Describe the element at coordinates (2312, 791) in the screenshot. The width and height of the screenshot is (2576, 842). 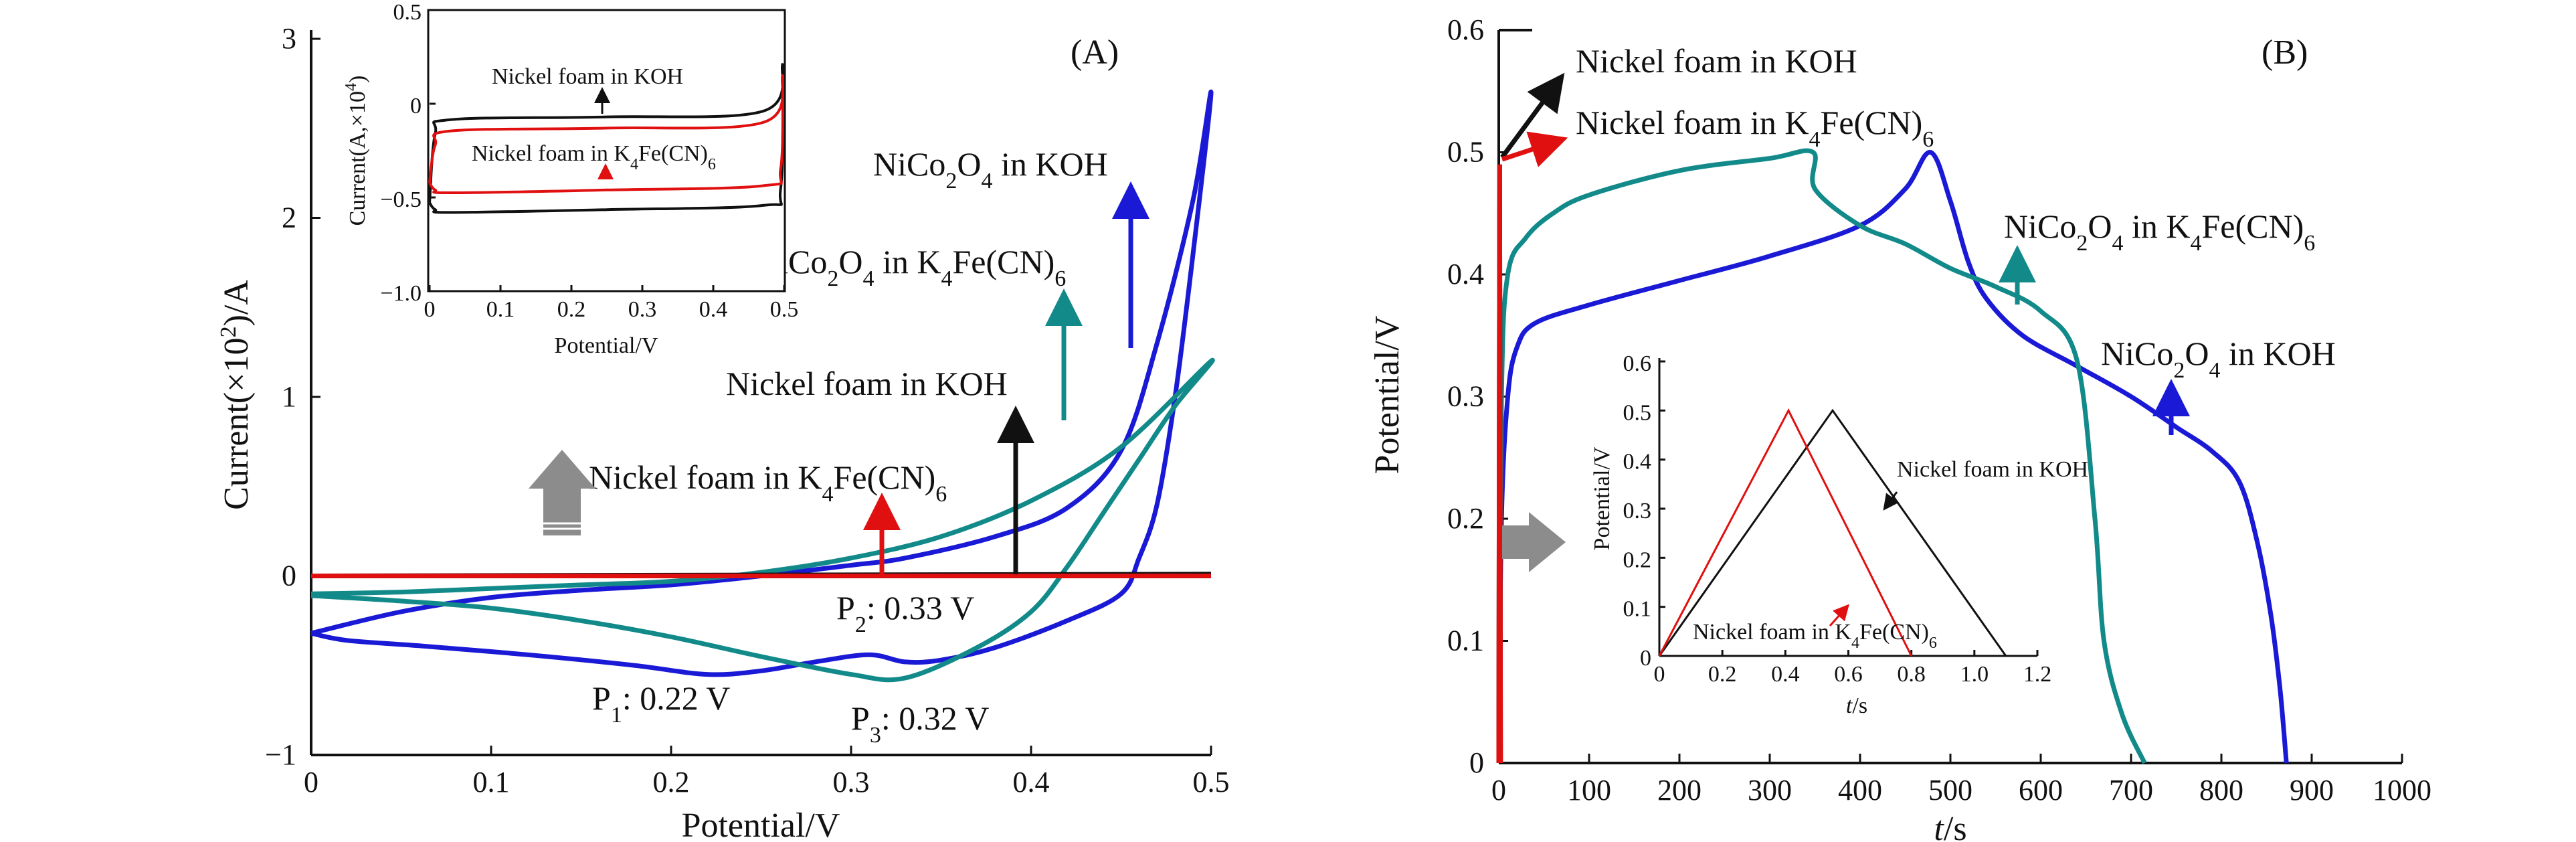
I see `panel-b-x-tick-label: 900` at that location.